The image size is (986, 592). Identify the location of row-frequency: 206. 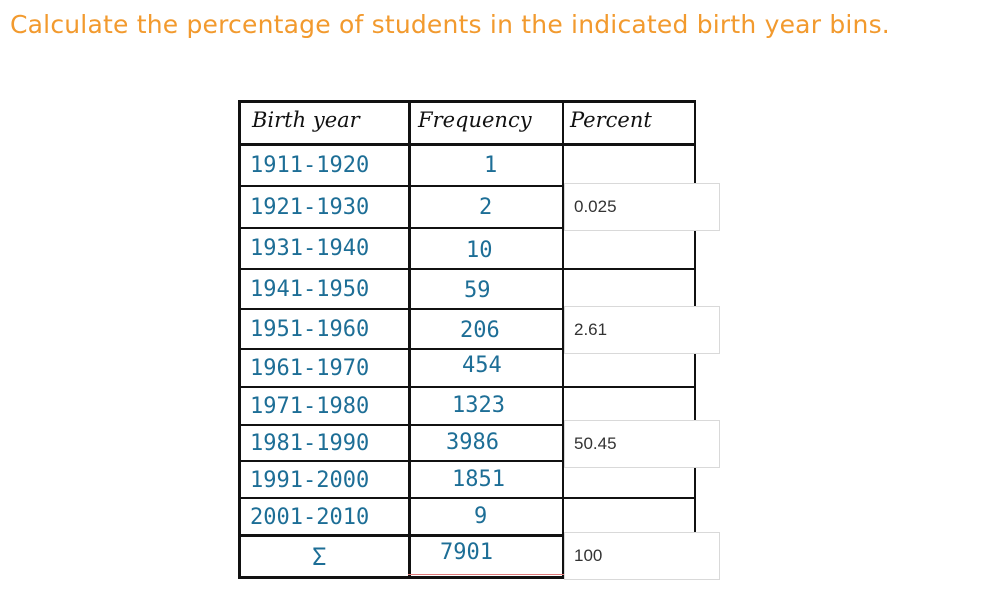
(480, 330).